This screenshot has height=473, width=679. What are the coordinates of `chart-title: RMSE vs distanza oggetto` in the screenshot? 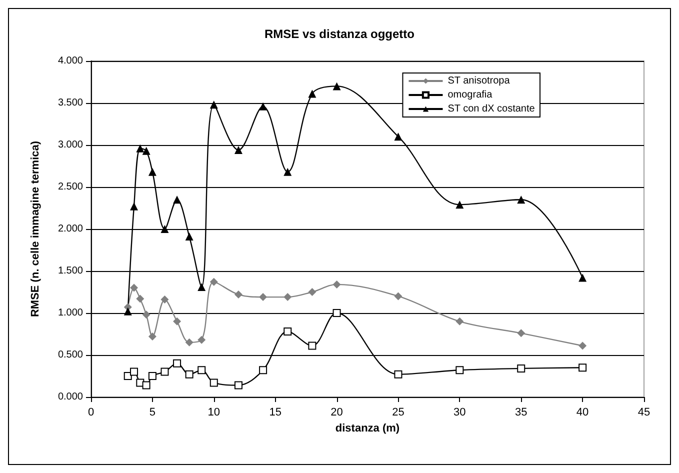 It's located at (339, 34).